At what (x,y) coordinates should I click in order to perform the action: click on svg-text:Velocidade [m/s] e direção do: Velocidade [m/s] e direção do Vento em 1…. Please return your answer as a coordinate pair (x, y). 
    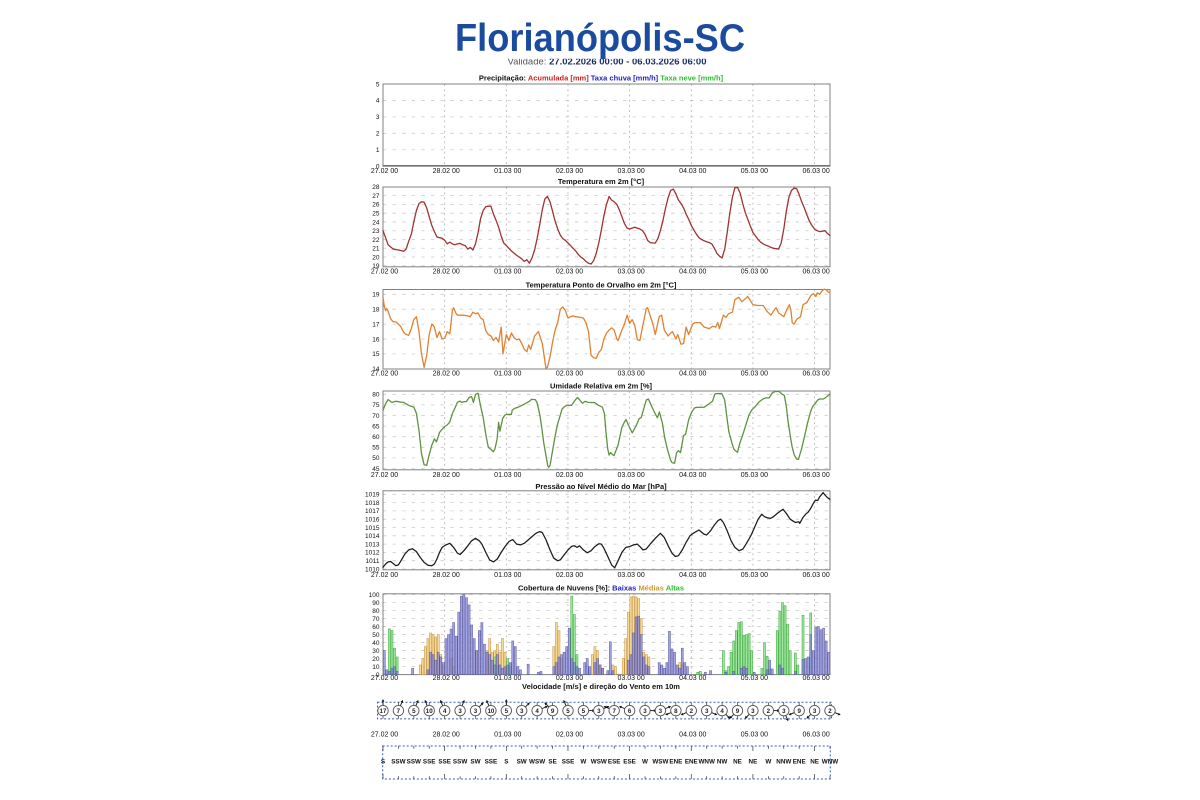
    Looking at the image, I should click on (601, 686).